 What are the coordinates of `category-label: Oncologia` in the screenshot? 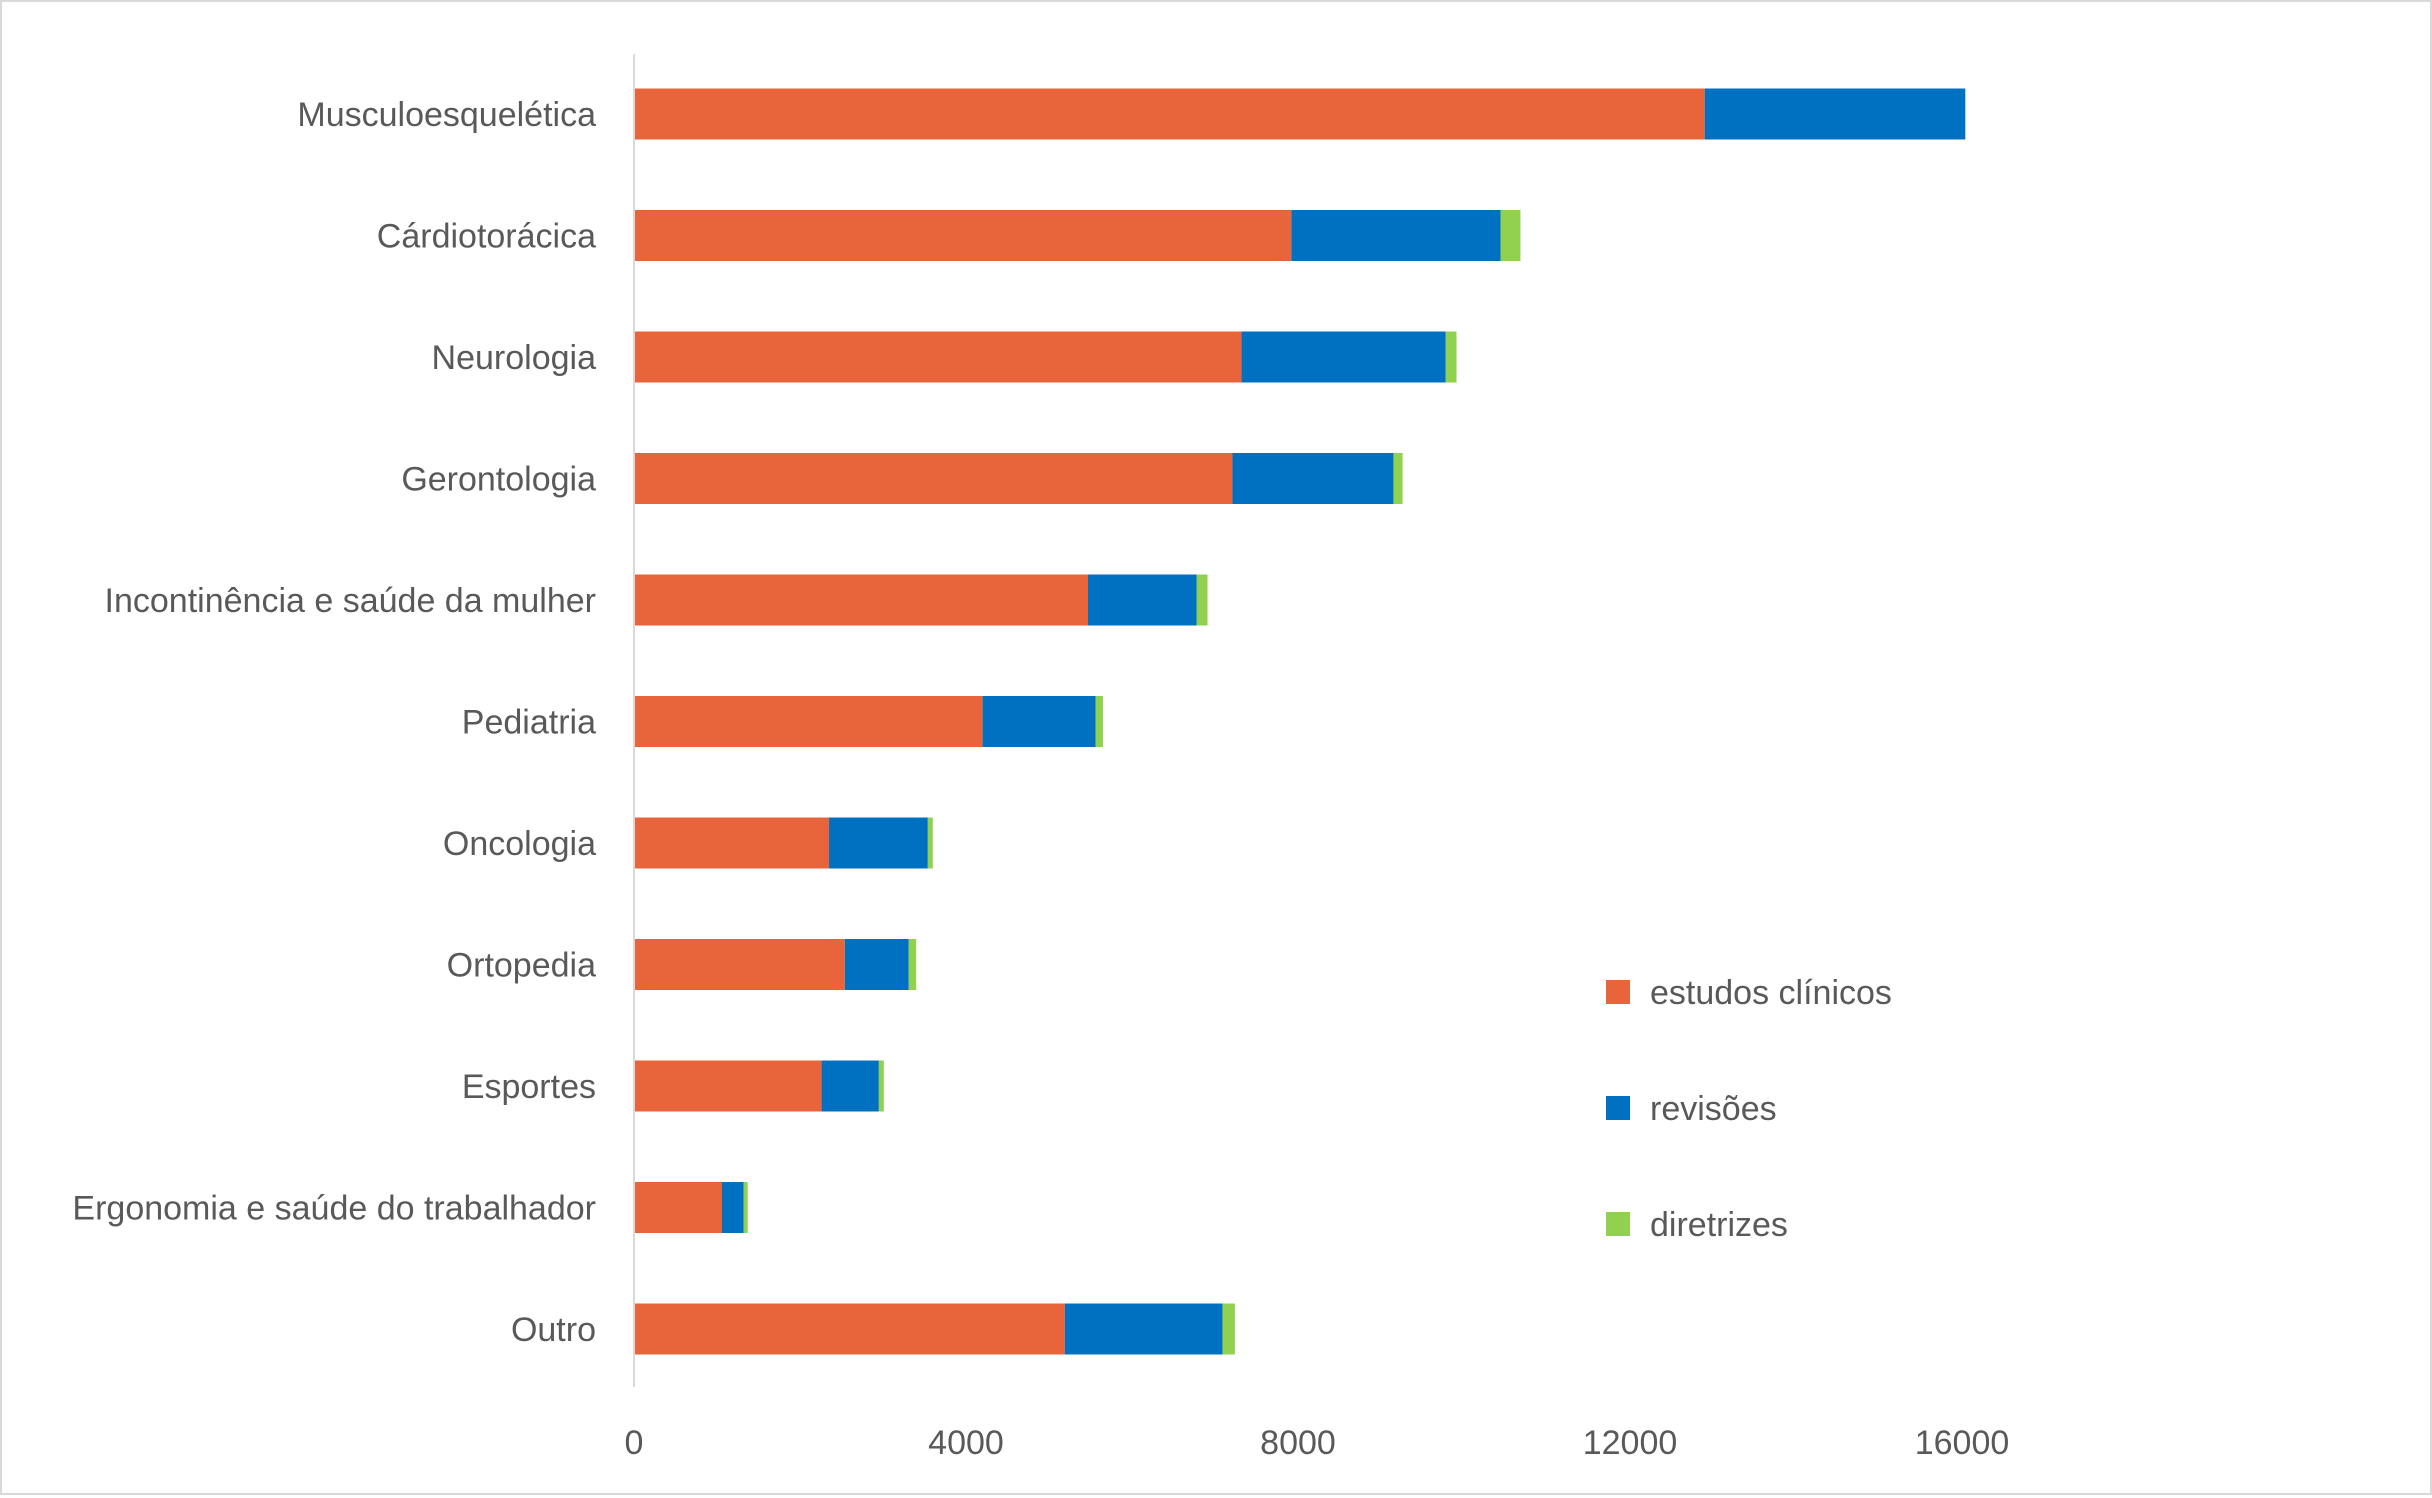 It's located at (519, 844).